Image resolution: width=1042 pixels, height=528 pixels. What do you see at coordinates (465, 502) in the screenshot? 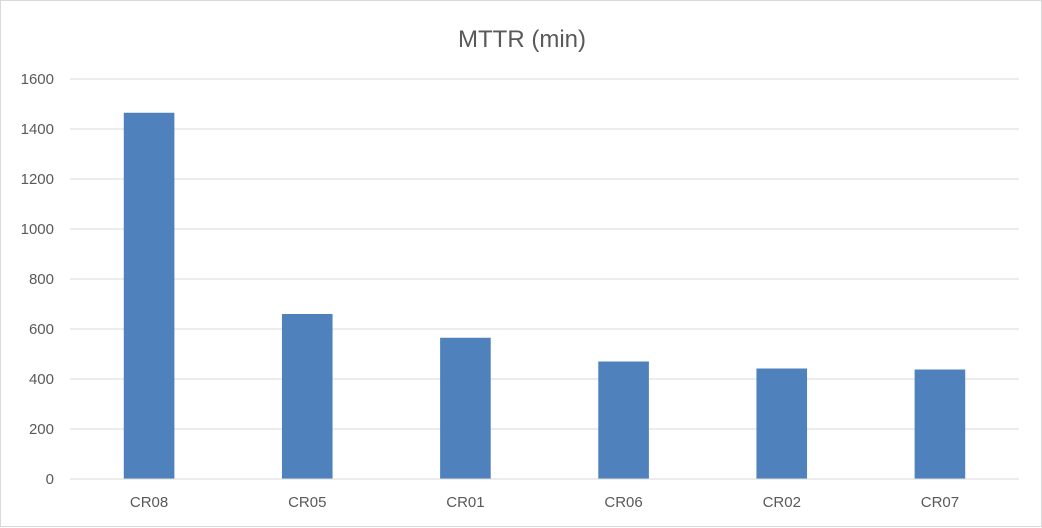
I see `x-tick-label: CR01` at bounding box center [465, 502].